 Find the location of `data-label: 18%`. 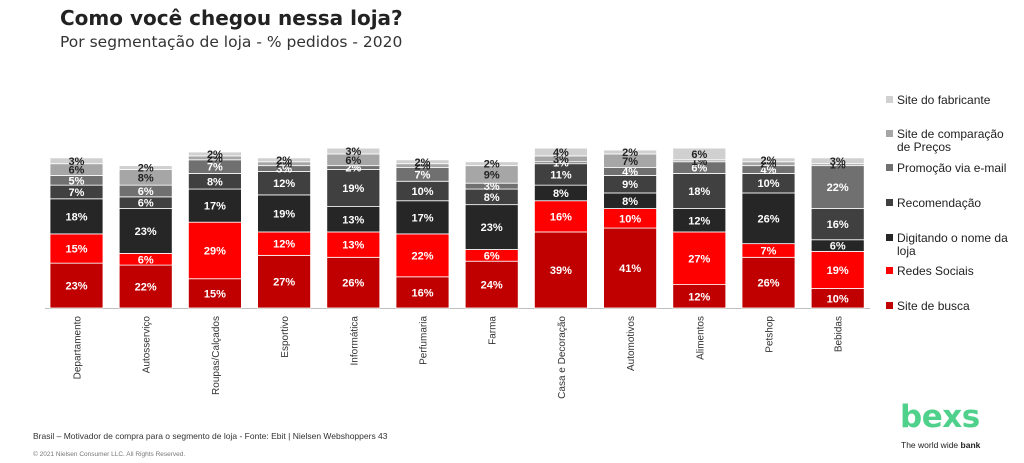

data-label: 18% is located at coordinates (76, 217).